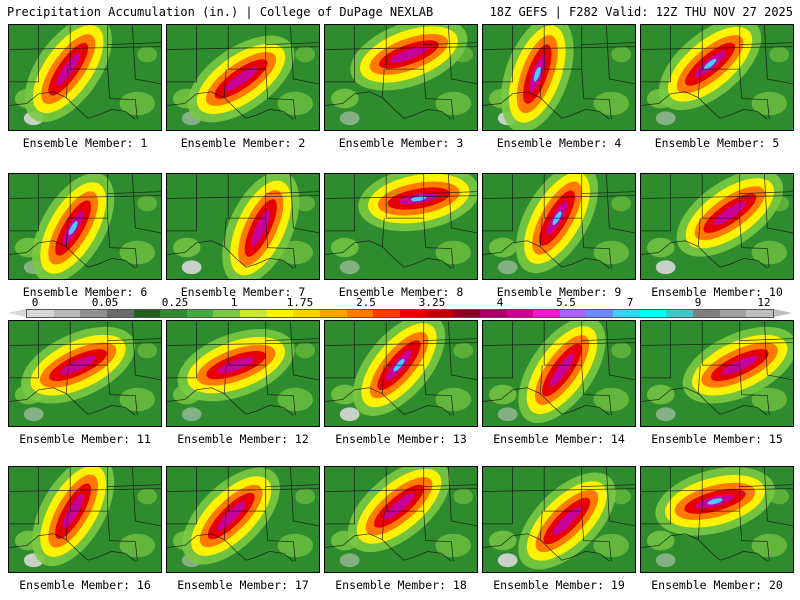  What do you see at coordinates (85, 585) in the screenshot?
I see `ensemble-member-label: Ensemble Member: 16` at bounding box center [85, 585].